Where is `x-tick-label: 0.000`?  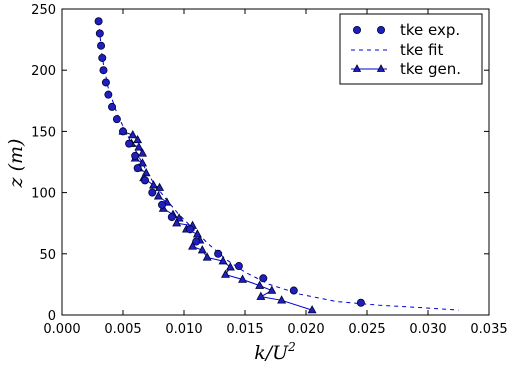 x-tick-label: 0.000 is located at coordinates (61, 329).